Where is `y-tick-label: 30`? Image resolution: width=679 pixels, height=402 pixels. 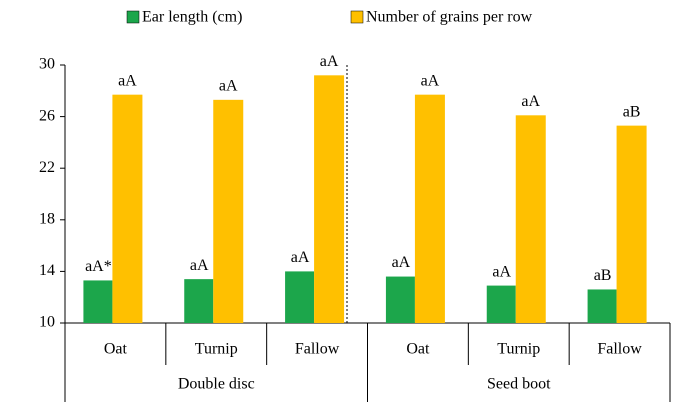
y-tick-label: 30 is located at coordinates (47, 64).